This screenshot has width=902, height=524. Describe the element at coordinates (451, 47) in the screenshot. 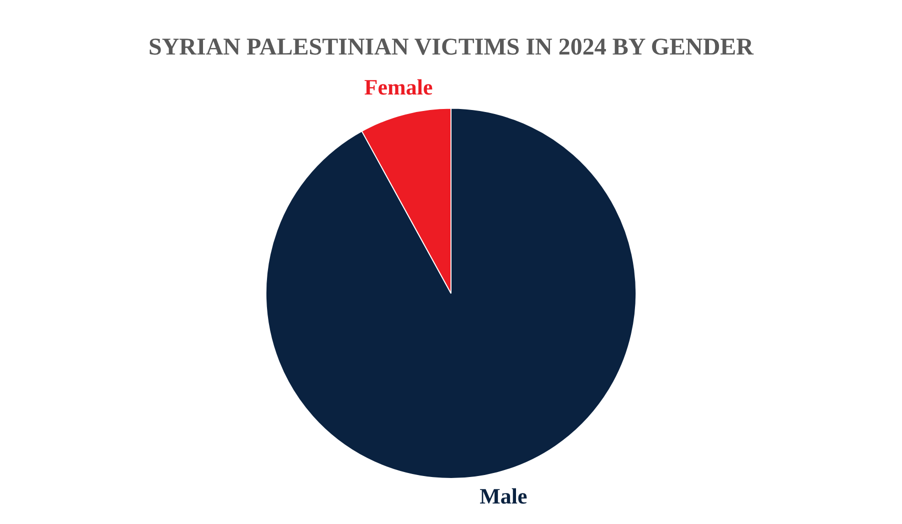

I see `chart-title: SYRIAN PALESTINIAN VICTIMS IN 2024 BY GENDER` at that location.